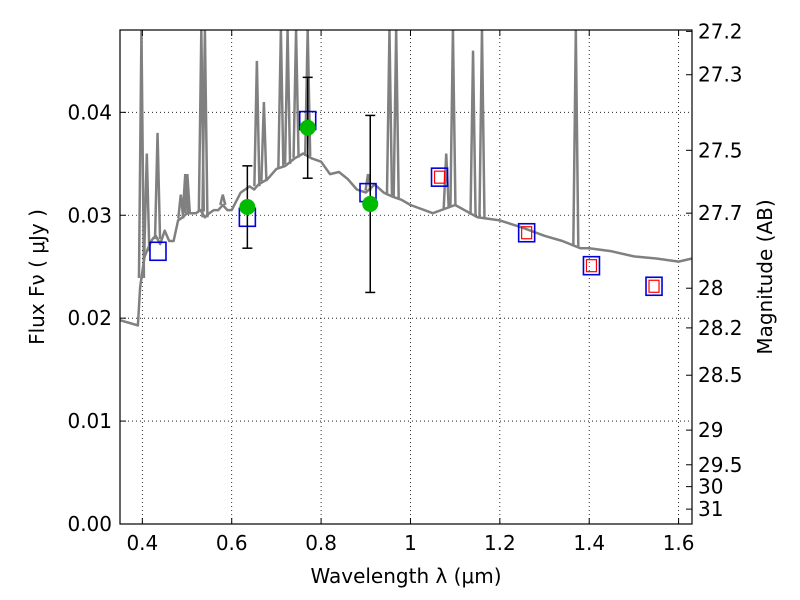  I want to click on y-tick-label: 0.01, so click(89, 421).